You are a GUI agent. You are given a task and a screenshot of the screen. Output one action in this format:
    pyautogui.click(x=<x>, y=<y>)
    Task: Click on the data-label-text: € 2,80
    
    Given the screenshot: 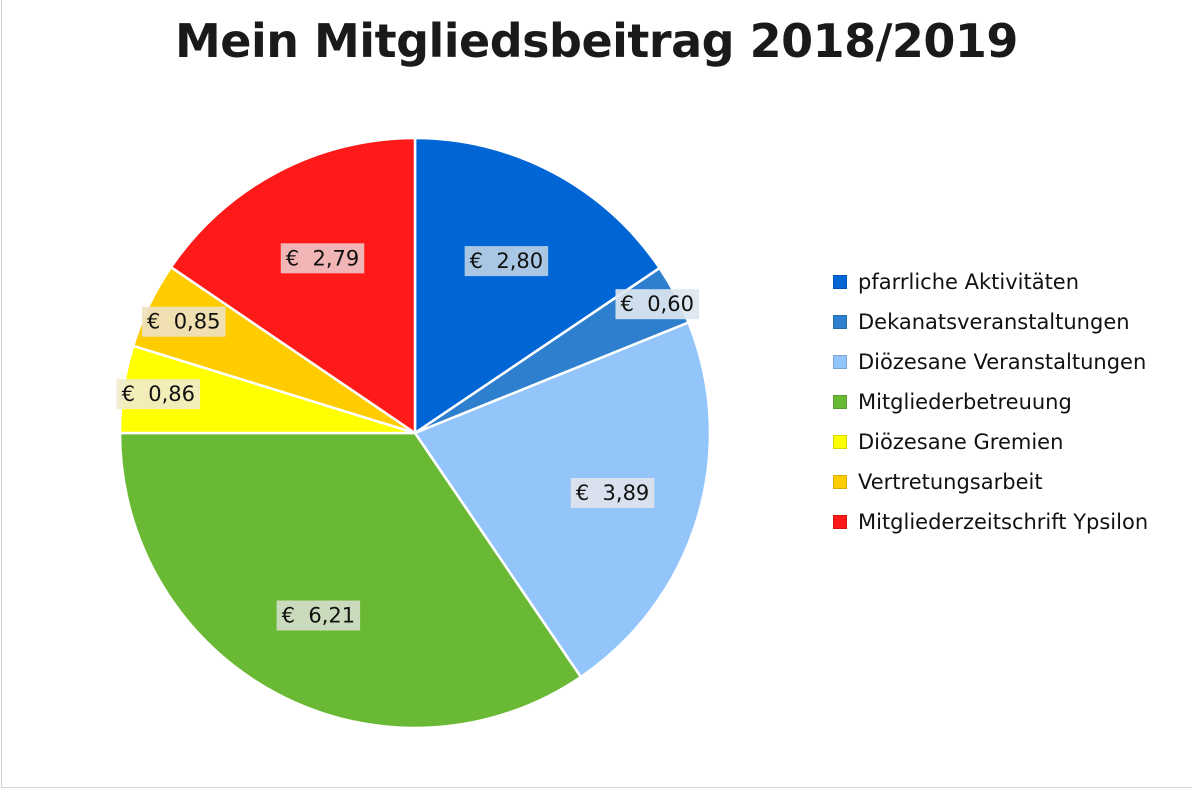 What is the action you would take?
    pyautogui.click(x=506, y=261)
    